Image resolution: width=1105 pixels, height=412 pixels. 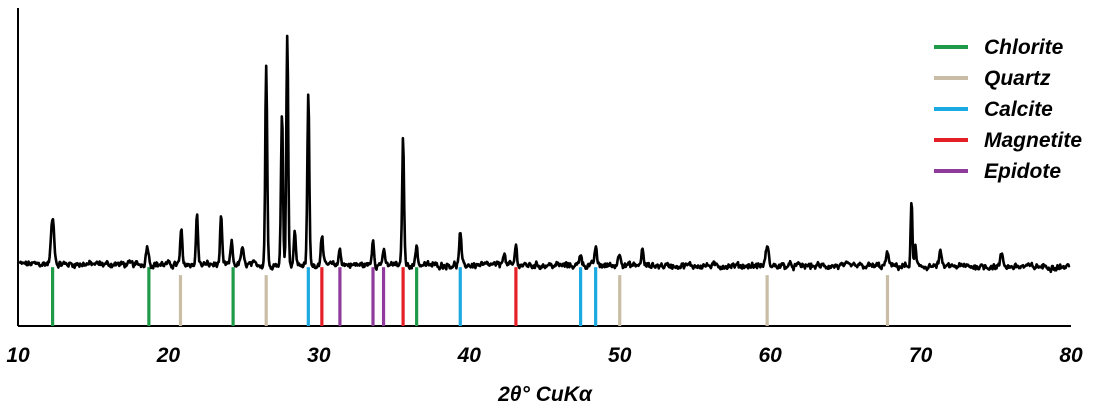 What do you see at coordinates (1022, 171) in the screenshot?
I see `legend-label: Epidote` at bounding box center [1022, 171].